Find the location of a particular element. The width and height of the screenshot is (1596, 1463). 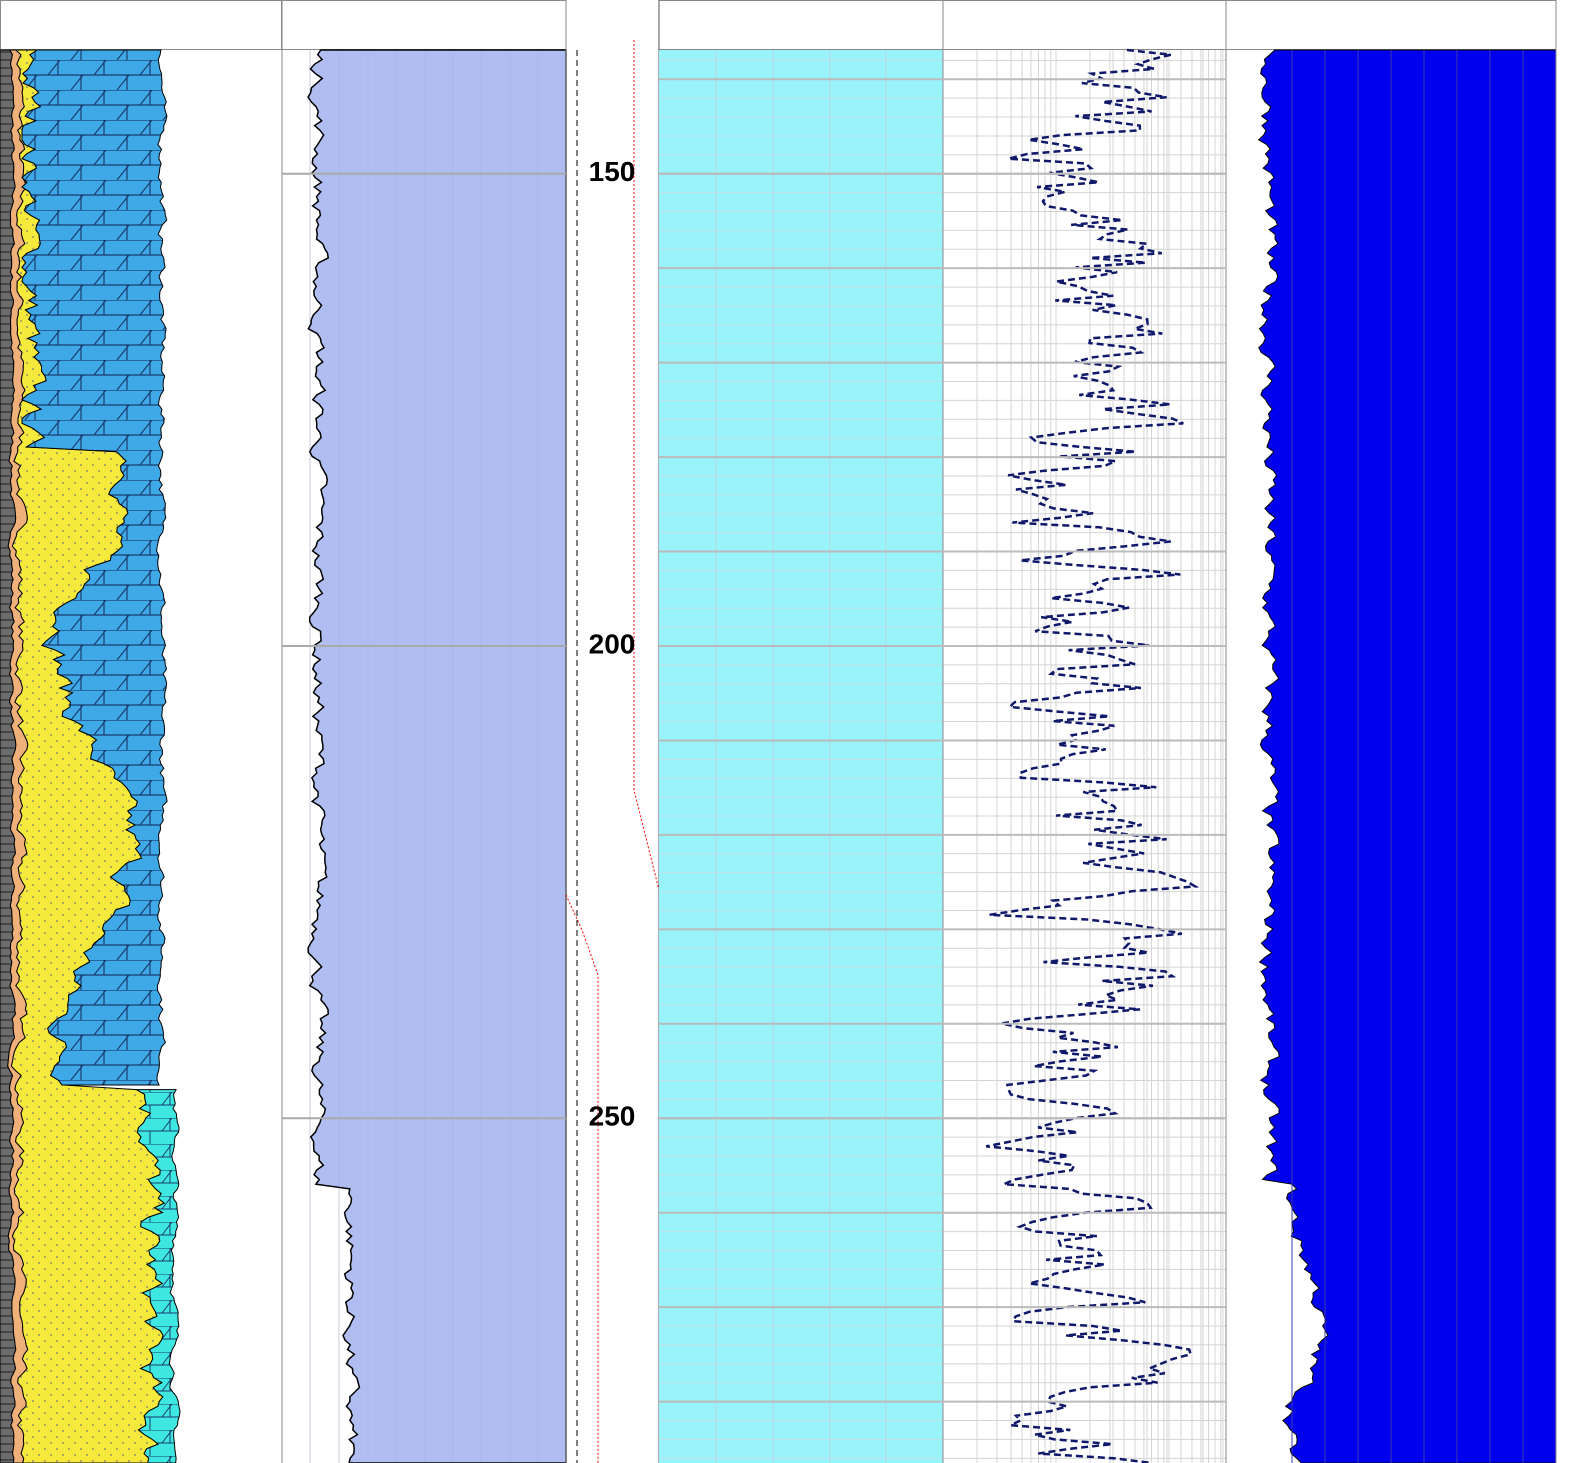

y-tick-label: 150 is located at coordinates (612, 171).